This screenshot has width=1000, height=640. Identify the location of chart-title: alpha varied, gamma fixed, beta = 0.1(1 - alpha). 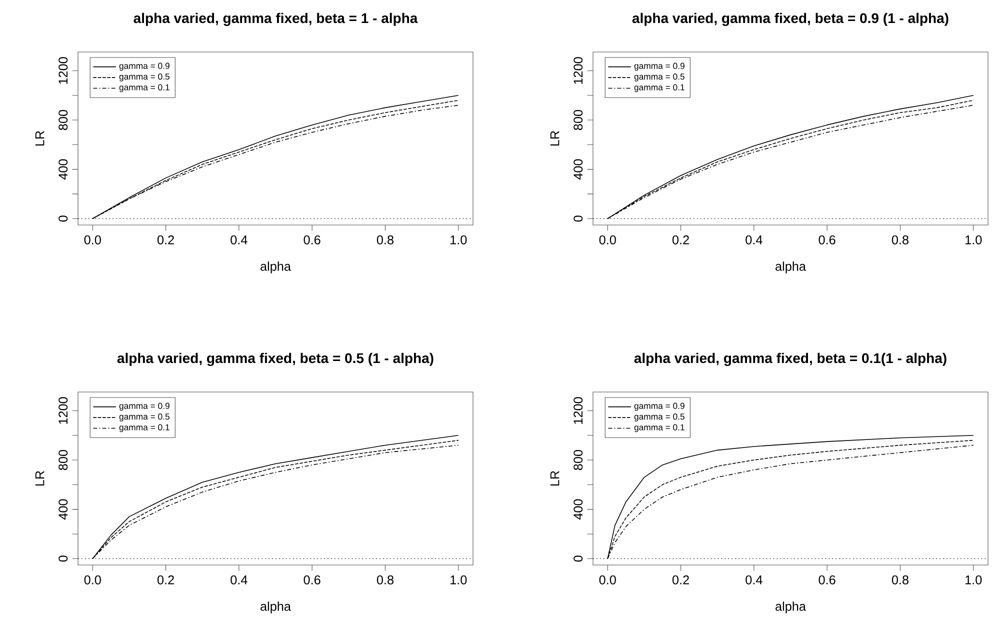
(790, 359).